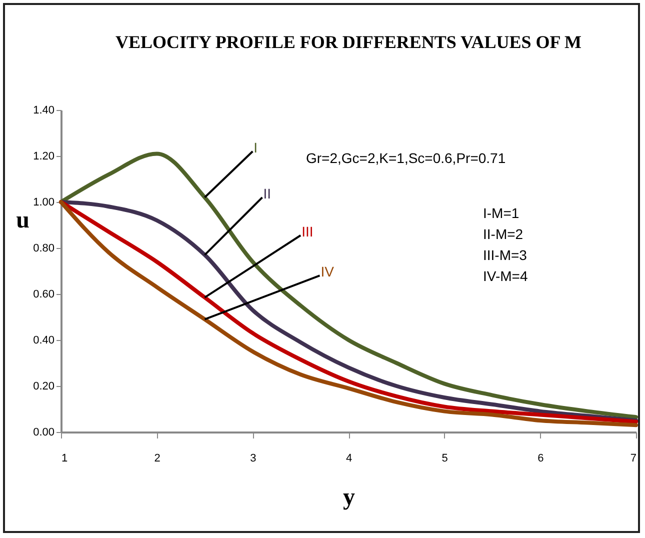 The image size is (645, 538). I want to click on y-tick-label: 0.20, so click(43, 386).